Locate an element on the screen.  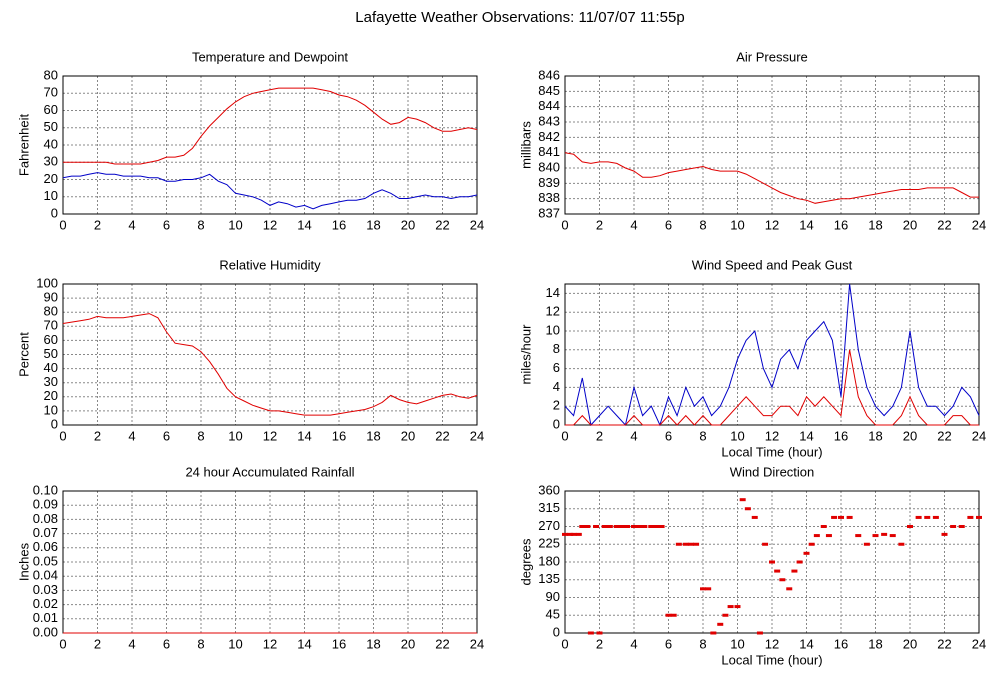
y-tick-label: 0.02 is located at coordinates (45, 603).